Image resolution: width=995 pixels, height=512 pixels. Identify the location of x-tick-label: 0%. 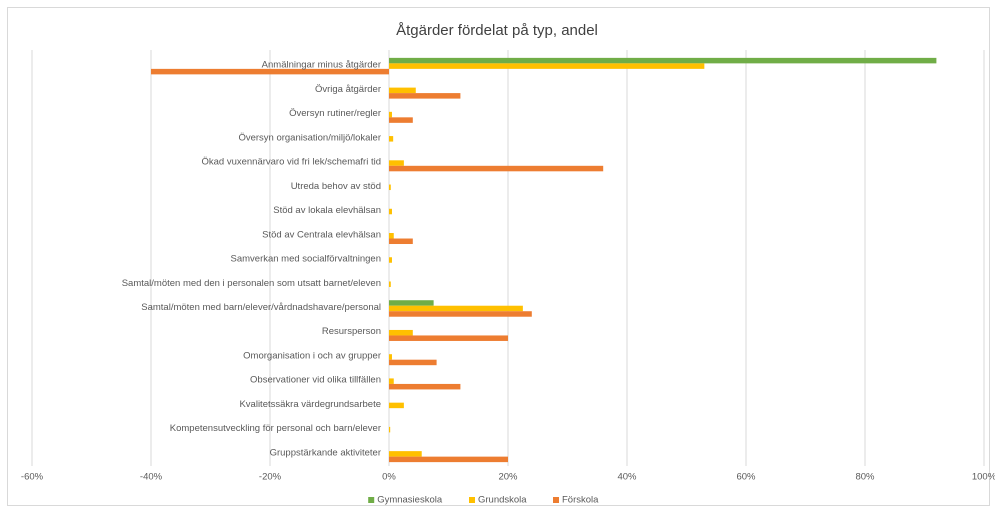
(389, 477).